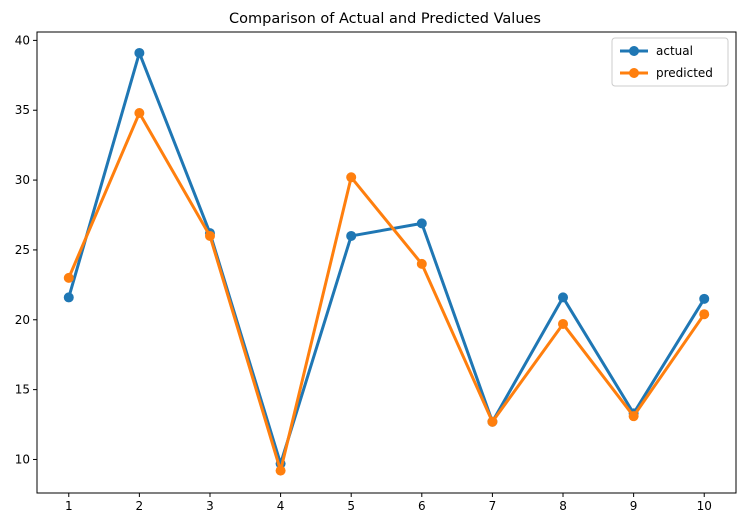 This screenshot has height=532, width=744. What do you see at coordinates (210, 506) in the screenshot?
I see `x-tick-label: 3` at bounding box center [210, 506].